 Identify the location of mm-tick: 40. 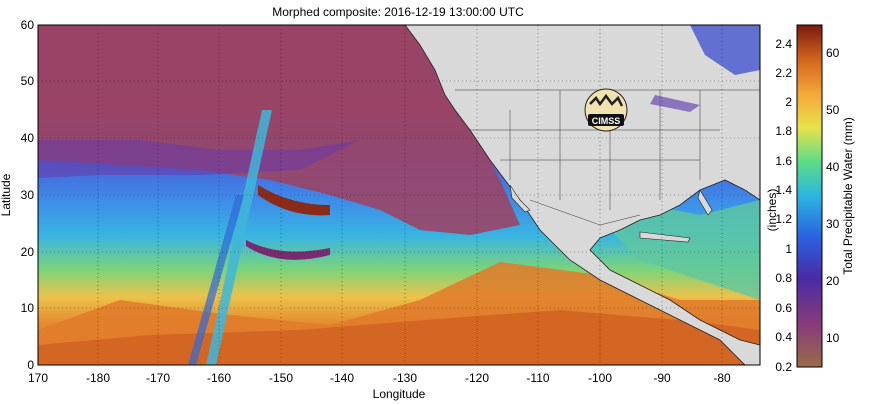
(833, 167).